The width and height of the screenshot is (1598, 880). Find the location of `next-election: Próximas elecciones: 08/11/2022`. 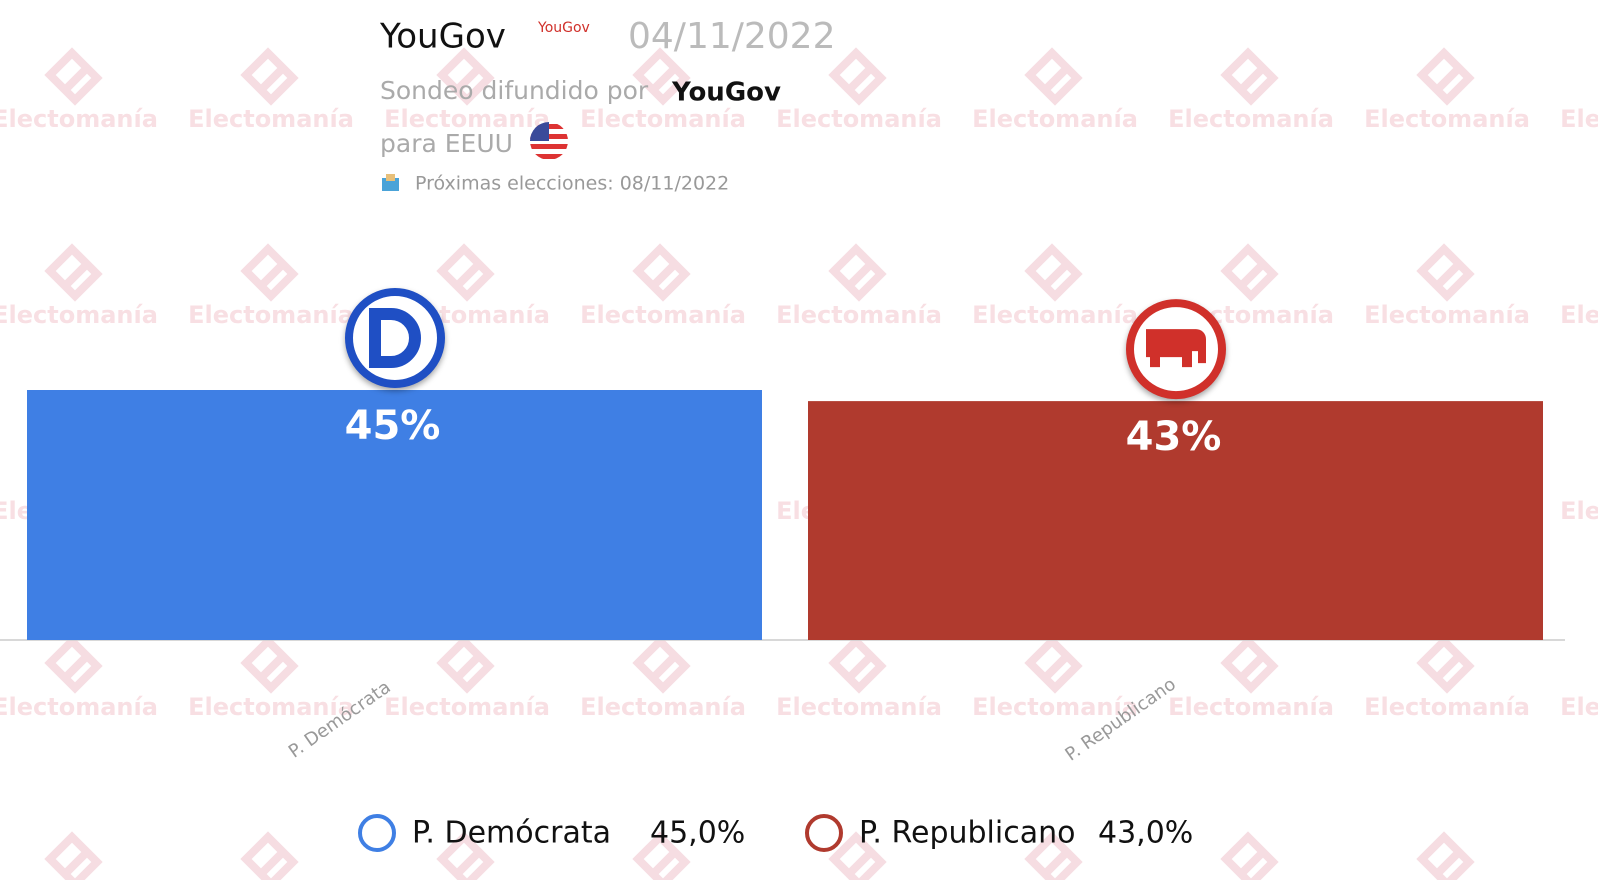

next-election: Próximas elecciones: 08/11/2022 is located at coordinates (572, 184).